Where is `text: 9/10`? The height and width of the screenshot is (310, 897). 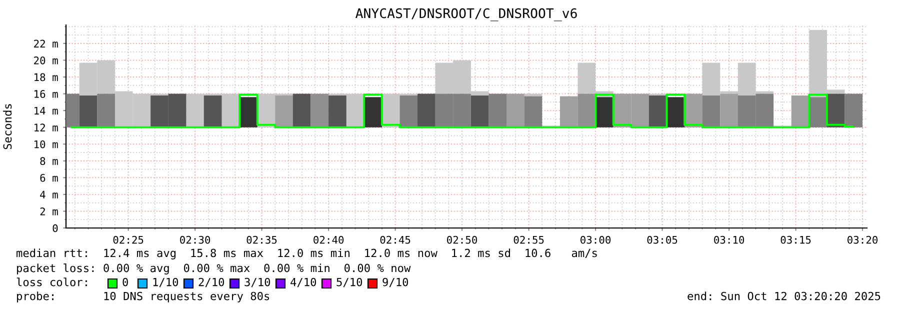 text: 9/10 is located at coordinates (395, 283).